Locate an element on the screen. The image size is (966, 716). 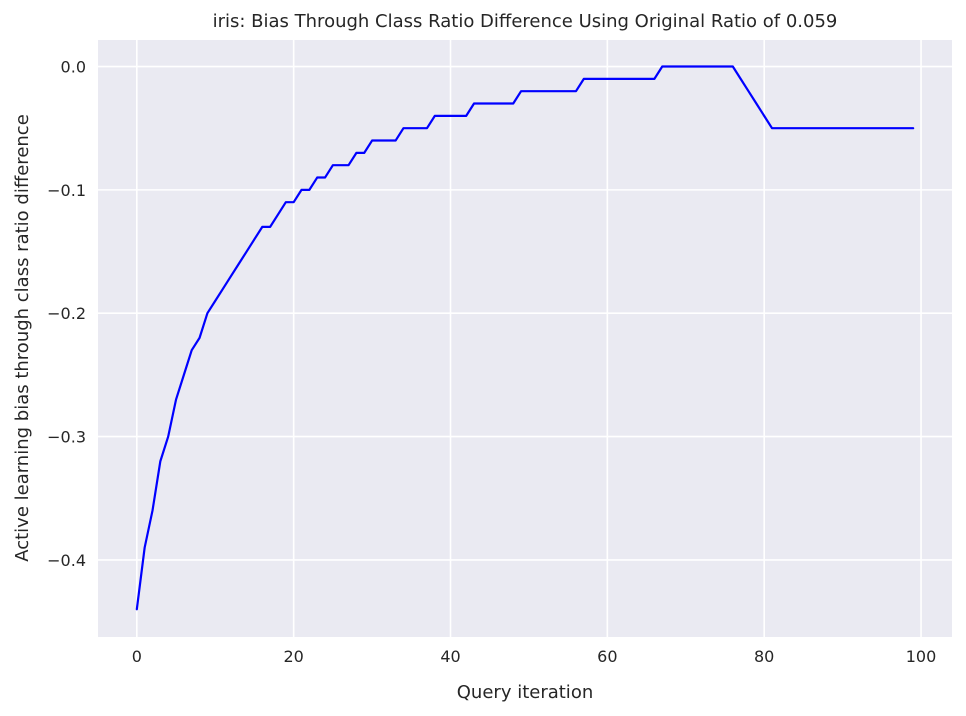
y-tick-label: −0.3 is located at coordinates (66, 437).